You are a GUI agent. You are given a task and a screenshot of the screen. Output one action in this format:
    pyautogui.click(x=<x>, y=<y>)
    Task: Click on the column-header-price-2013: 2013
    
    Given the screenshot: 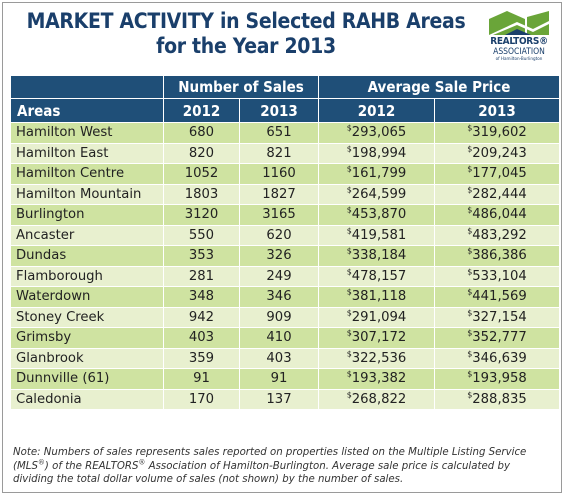 What is the action you would take?
    pyautogui.click(x=497, y=110)
    